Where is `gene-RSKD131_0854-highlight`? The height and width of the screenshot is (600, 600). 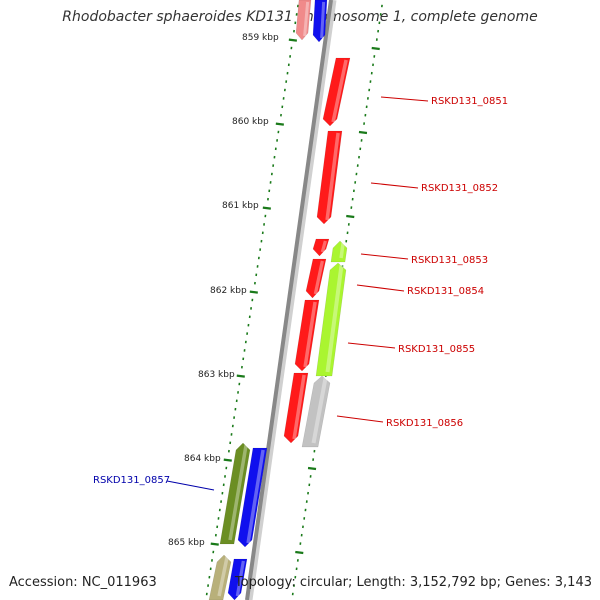 gene-RSKD131_0854-highlight is located at coordinates (318, 277).